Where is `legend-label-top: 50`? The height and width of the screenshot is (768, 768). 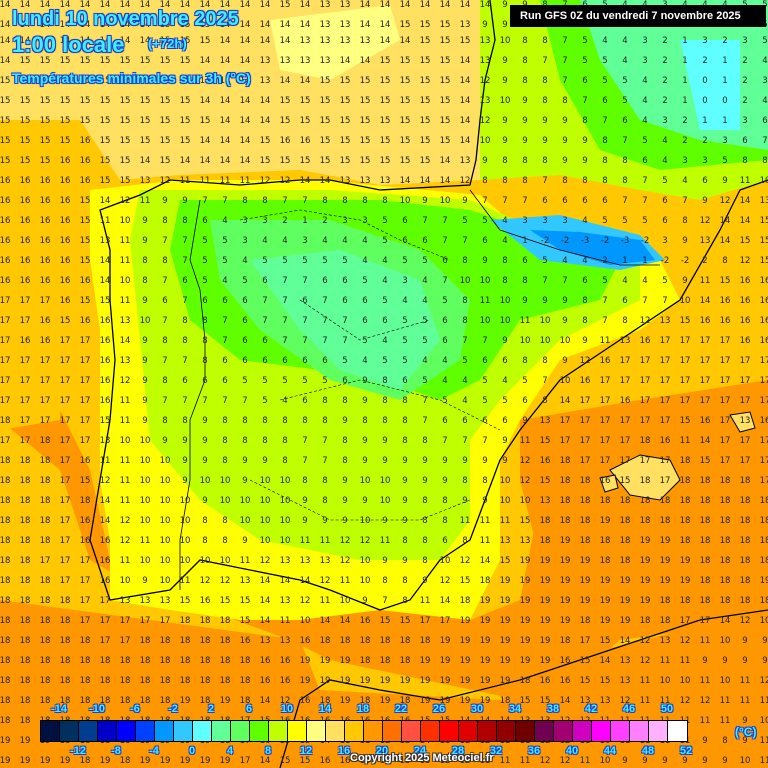
legend-label-top: 50 is located at coordinates (667, 709).